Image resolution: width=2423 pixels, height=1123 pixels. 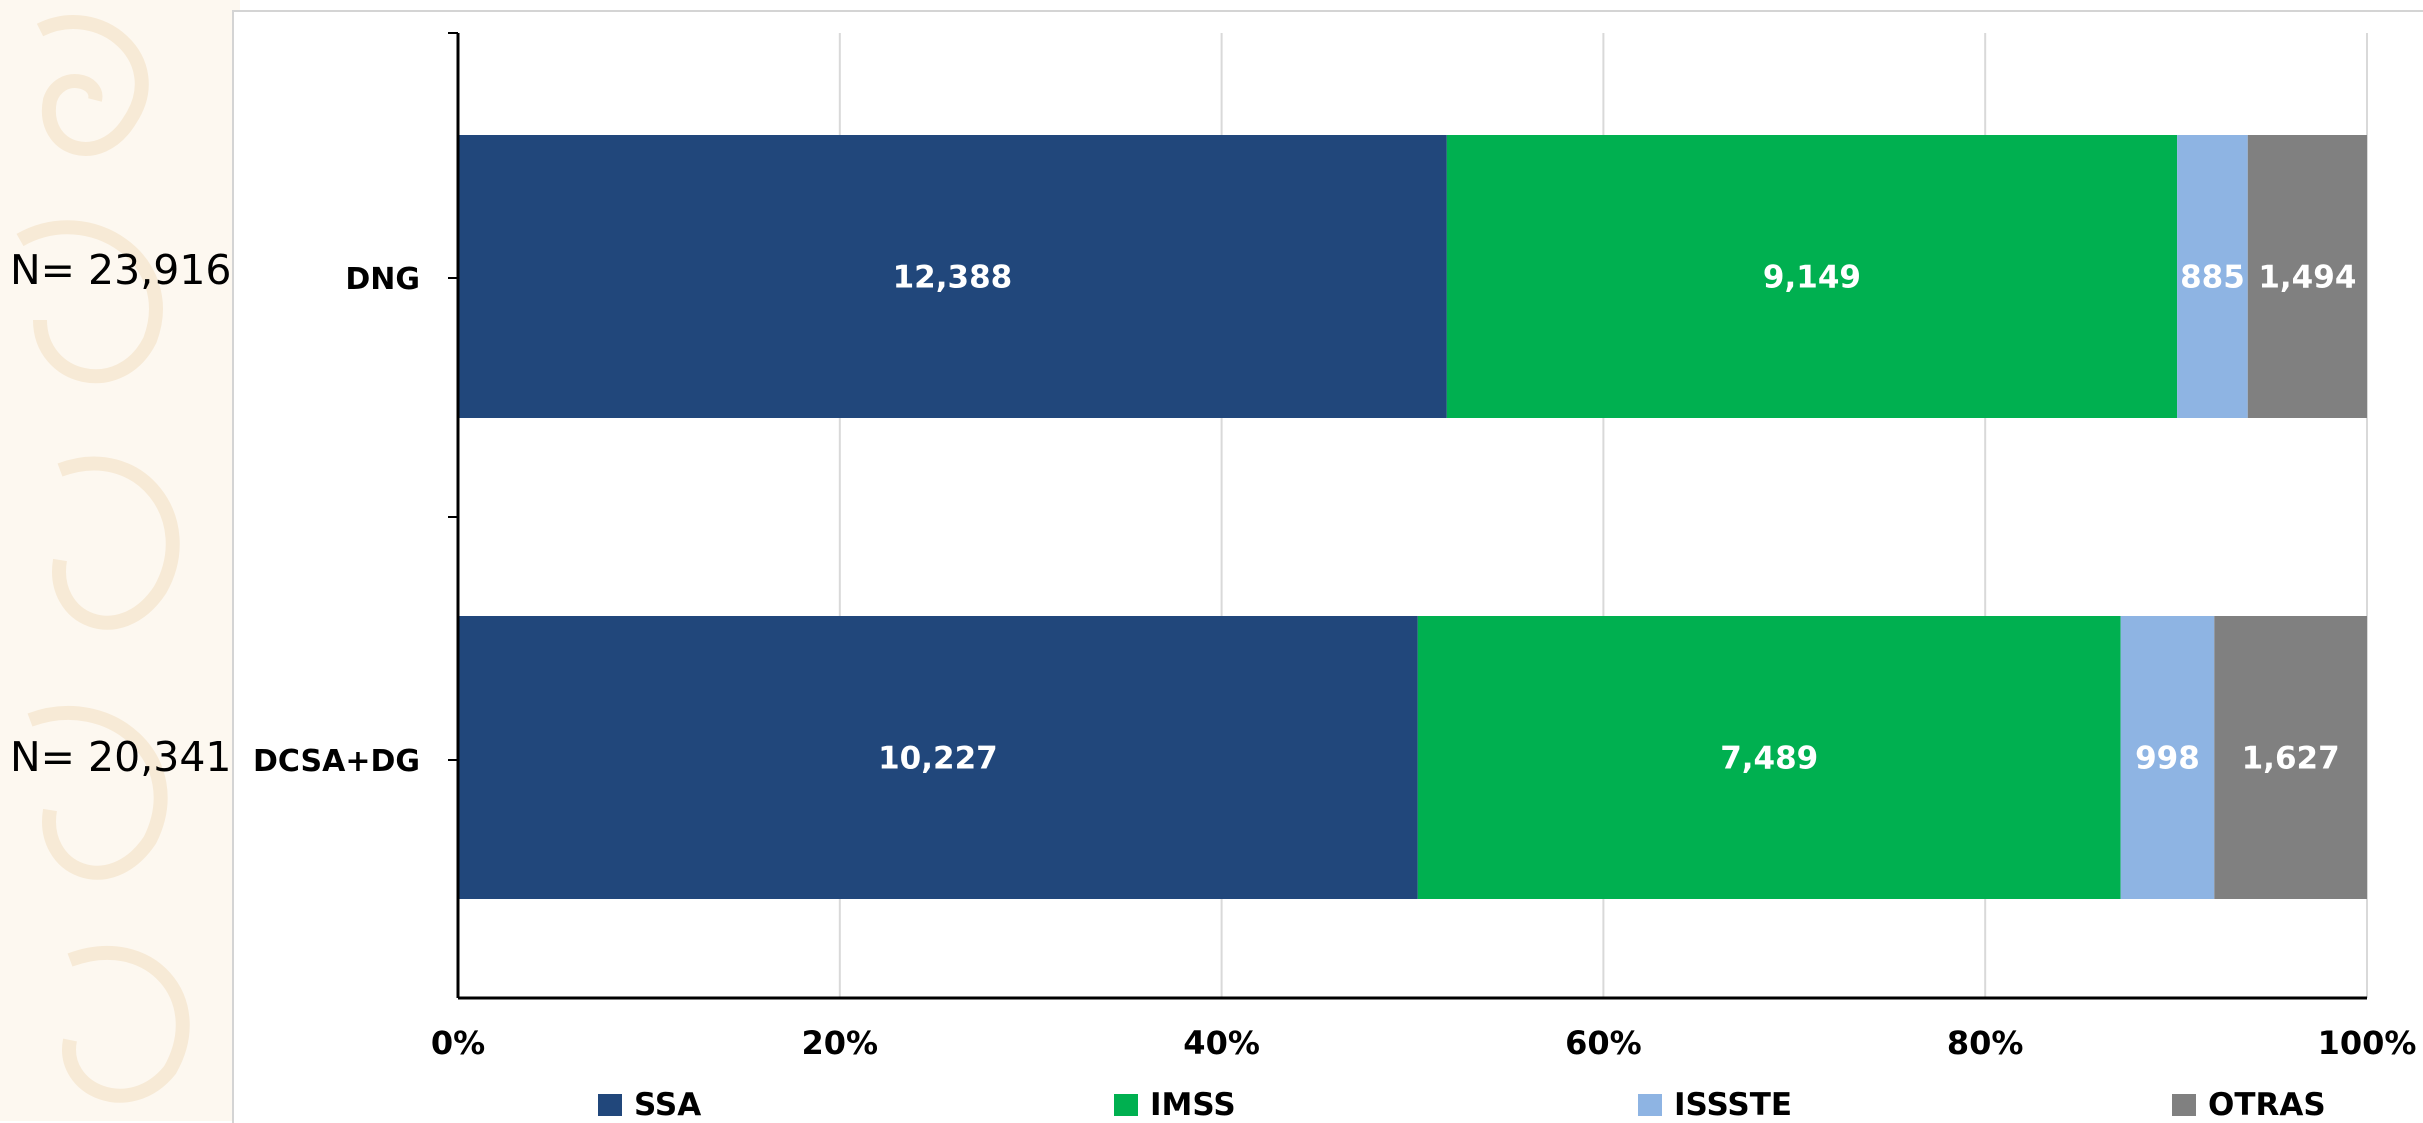 I want to click on data-label: 885, so click(x=2212, y=278).